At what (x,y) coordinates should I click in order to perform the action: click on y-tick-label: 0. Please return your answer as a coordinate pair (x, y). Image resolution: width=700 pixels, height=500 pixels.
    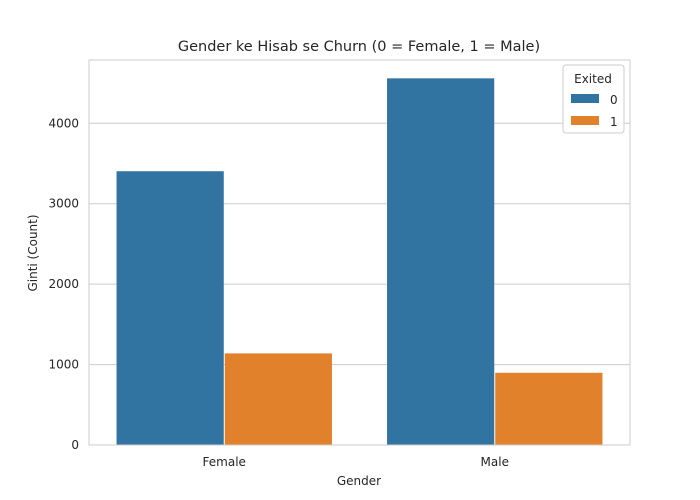
    Looking at the image, I should click on (75, 445).